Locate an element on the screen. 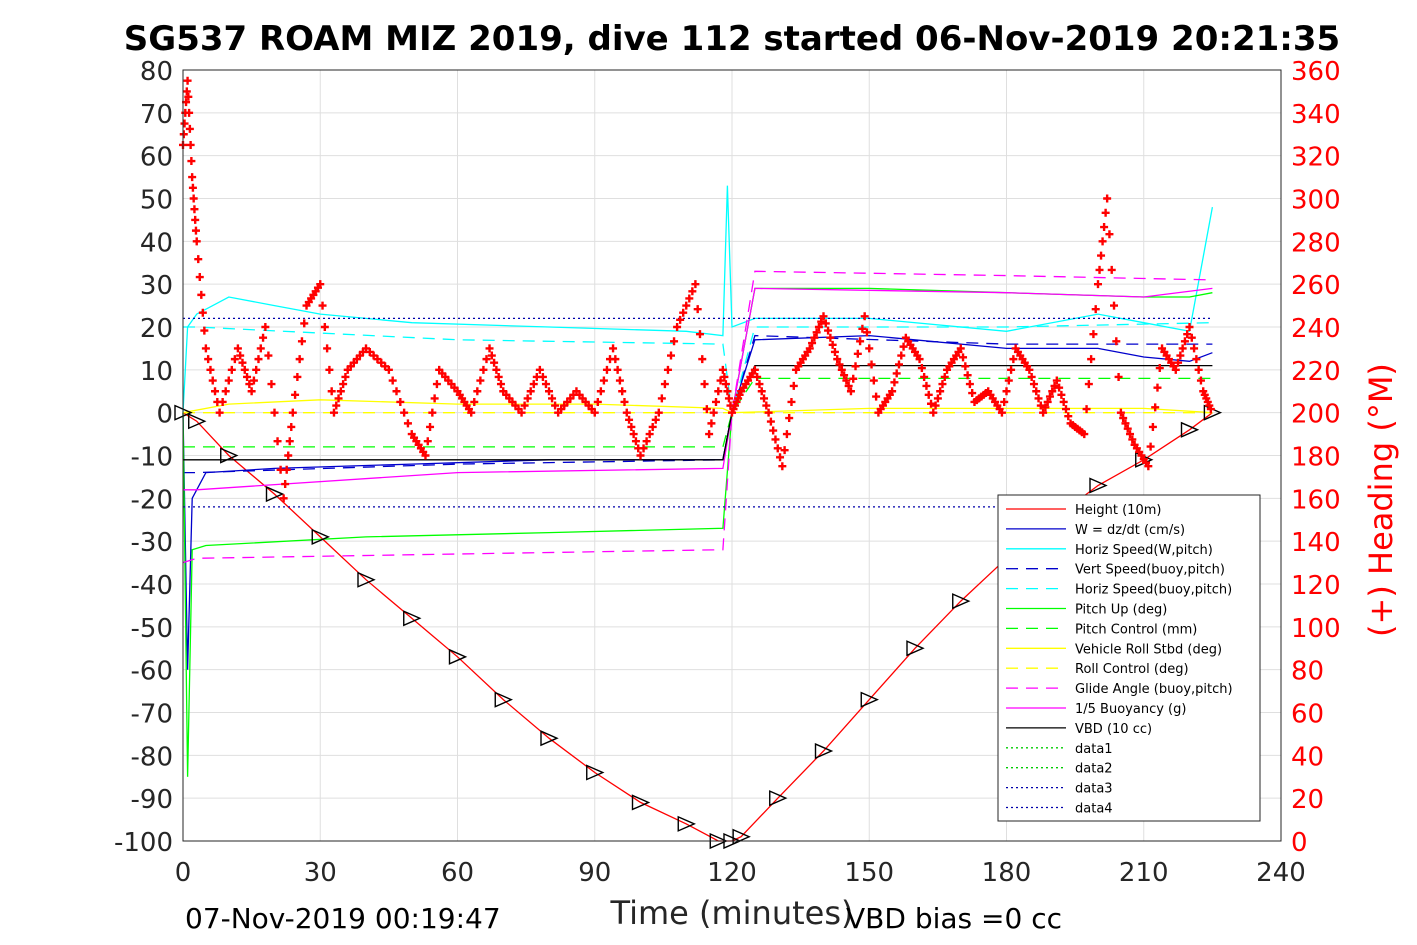 This screenshot has width=1417, height=945. y-right-tick-label: 360 is located at coordinates (1316, 72).